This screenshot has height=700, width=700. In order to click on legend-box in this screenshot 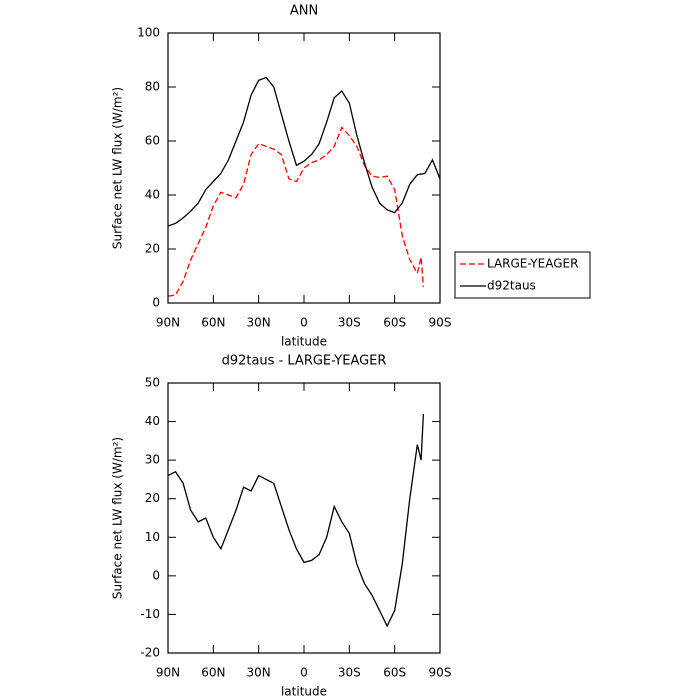, I will do `click(522, 275)`.